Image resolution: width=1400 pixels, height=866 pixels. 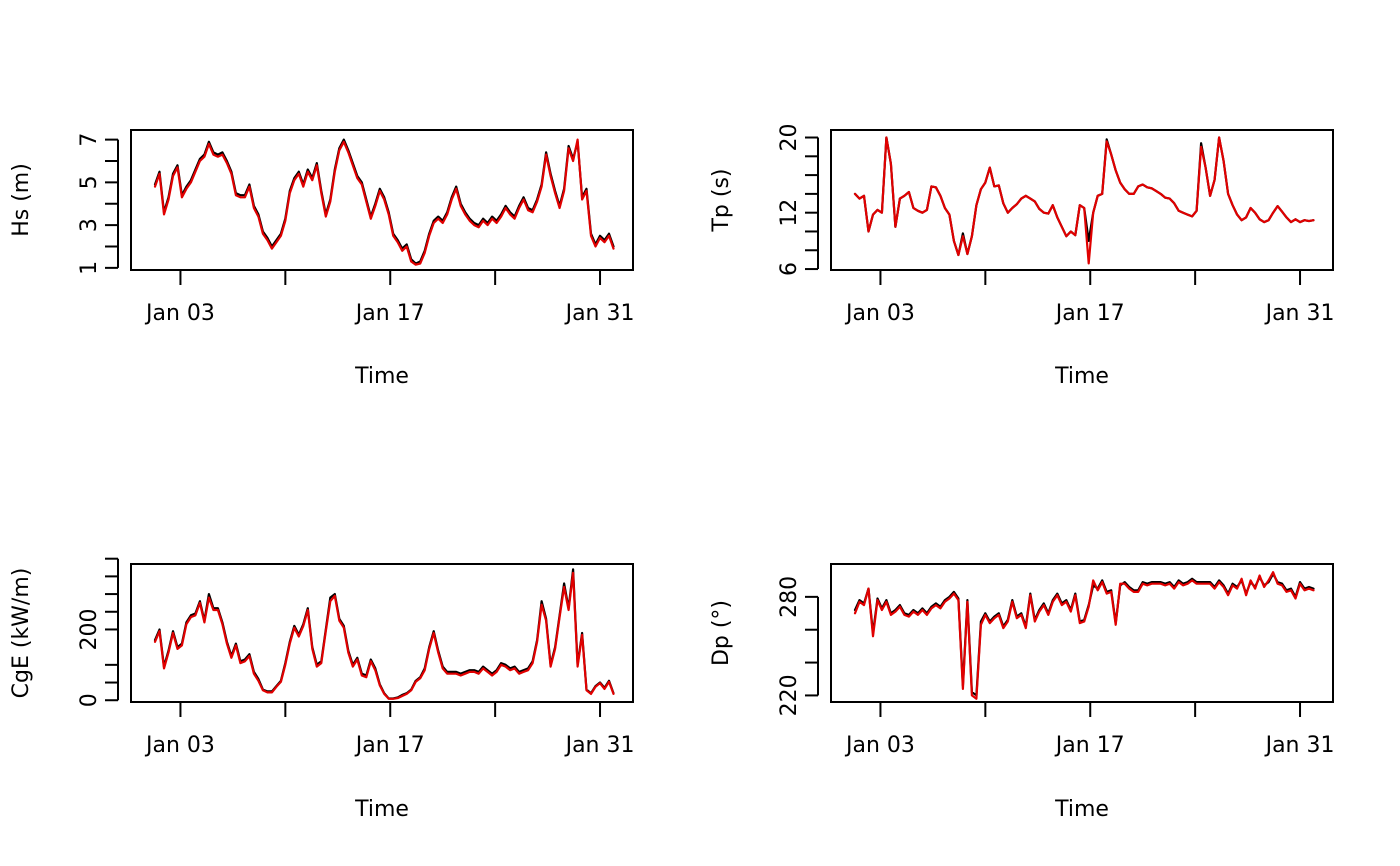 I want to click on y-axis-title-hs: Hs (m), so click(x=21, y=200).